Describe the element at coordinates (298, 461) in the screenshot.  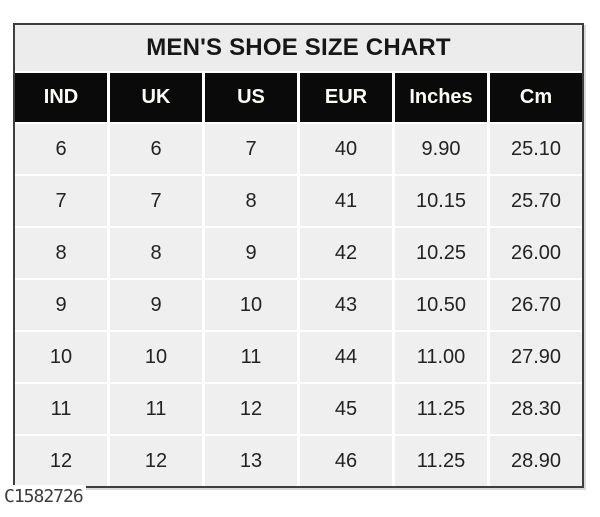
I see `table-row: 12 12 13 46 11.25 28.90` at that location.